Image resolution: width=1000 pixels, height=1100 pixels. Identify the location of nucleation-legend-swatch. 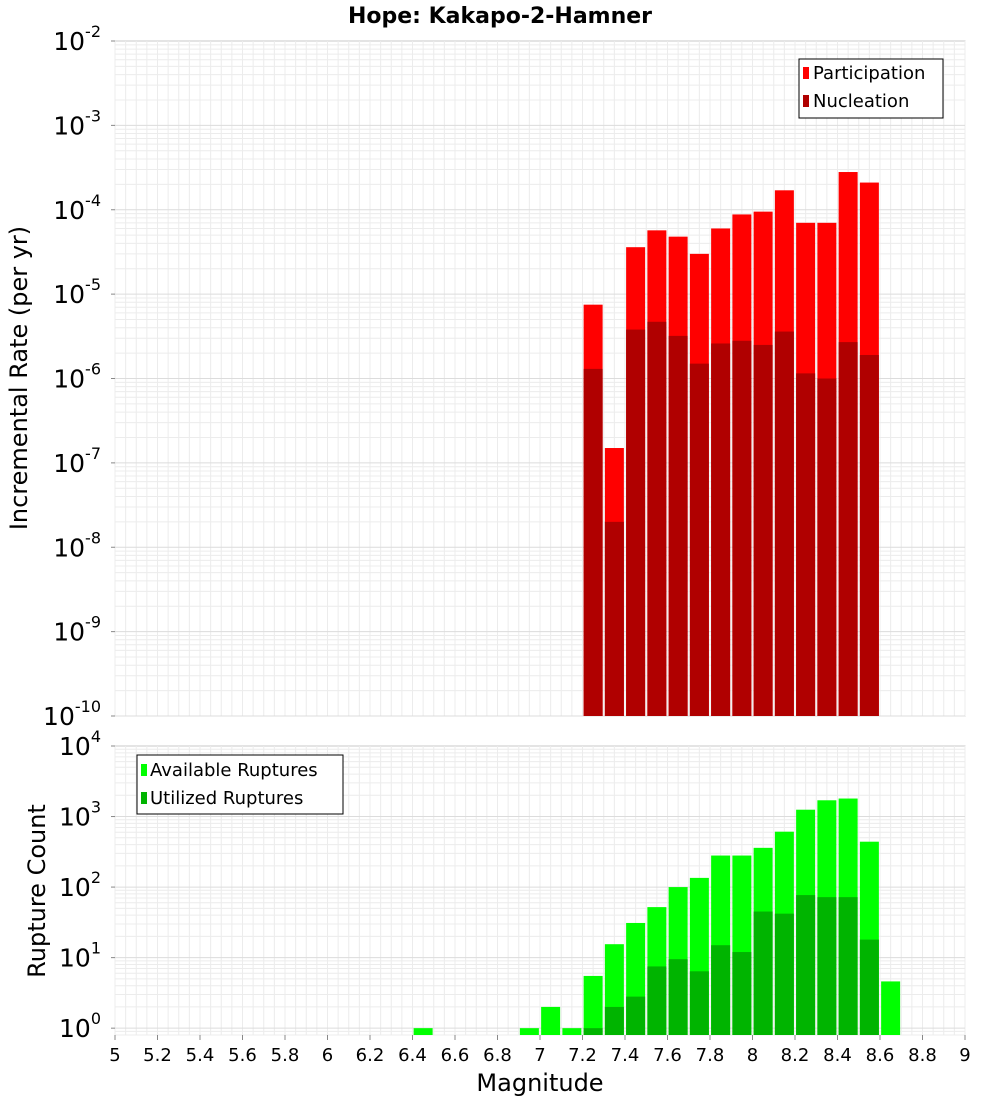
(806, 101).